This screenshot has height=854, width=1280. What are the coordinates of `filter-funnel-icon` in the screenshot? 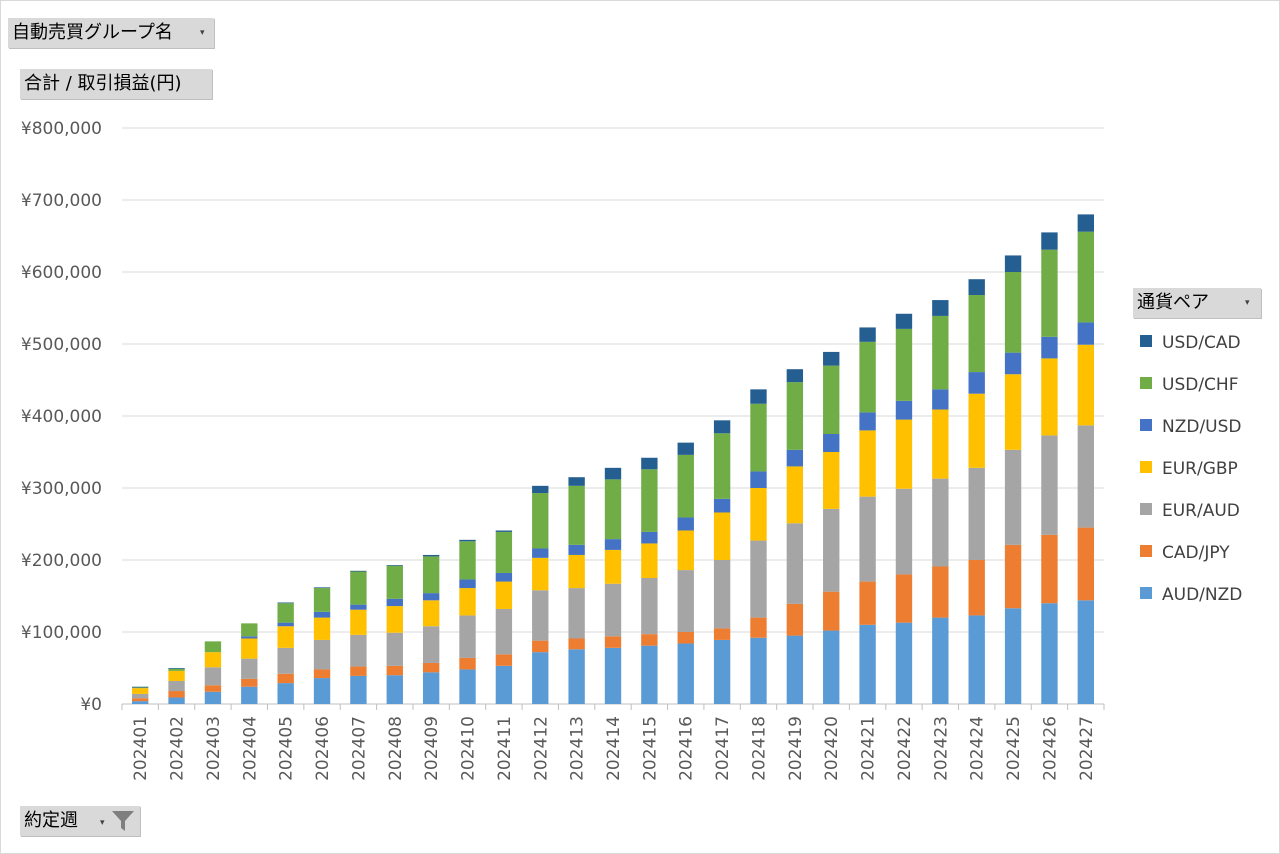 It's located at (123, 821).